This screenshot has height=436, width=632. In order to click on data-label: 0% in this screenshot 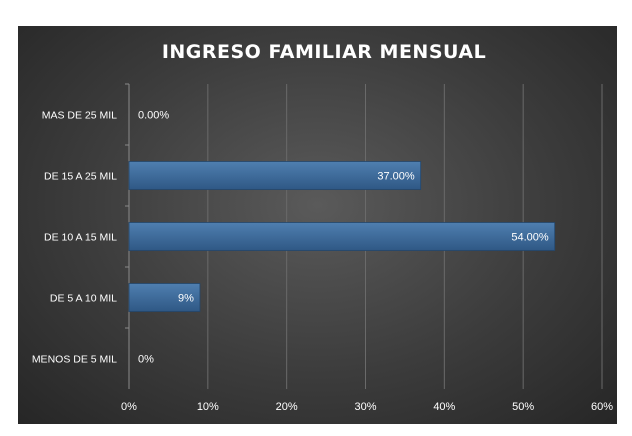, I will do `click(146, 360)`.